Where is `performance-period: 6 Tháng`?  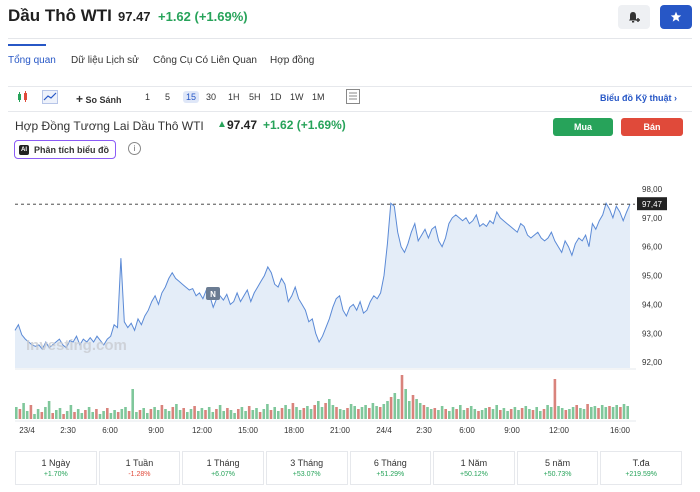 performance-period: 6 Tháng is located at coordinates (390, 463).